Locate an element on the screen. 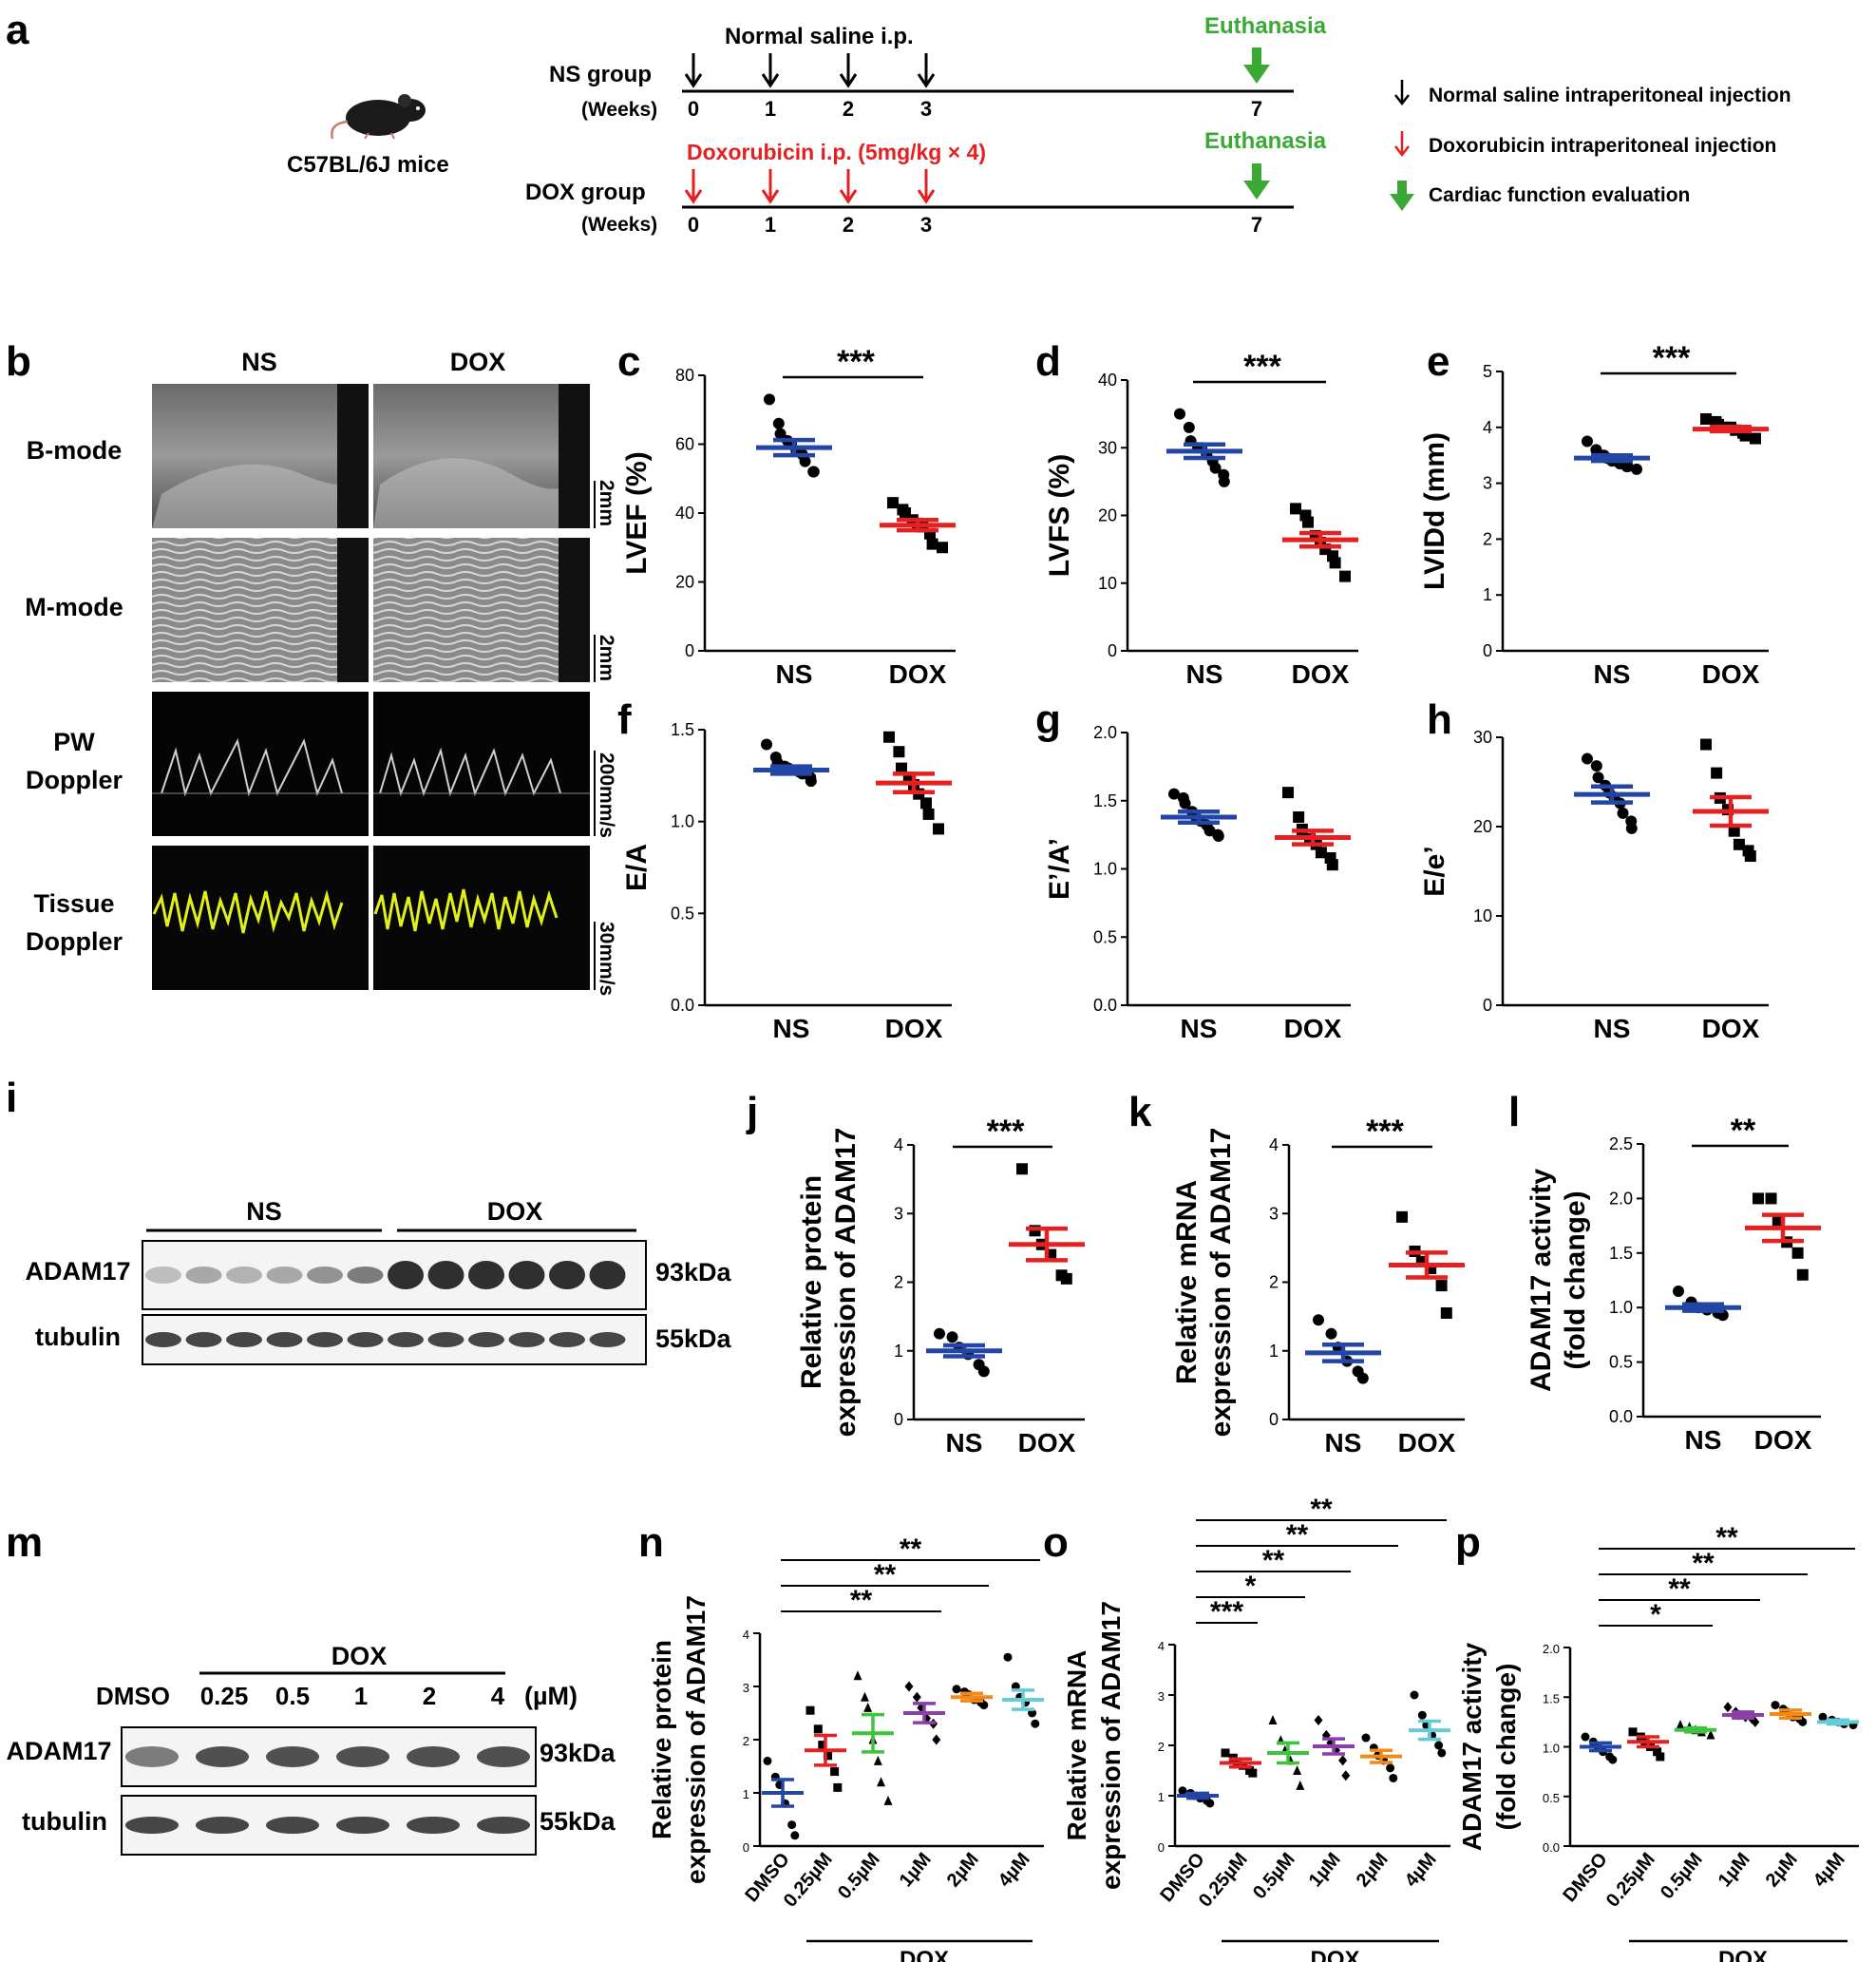 The image size is (1876, 1962). western-i-group-dox: DOX is located at coordinates (515, 1211).